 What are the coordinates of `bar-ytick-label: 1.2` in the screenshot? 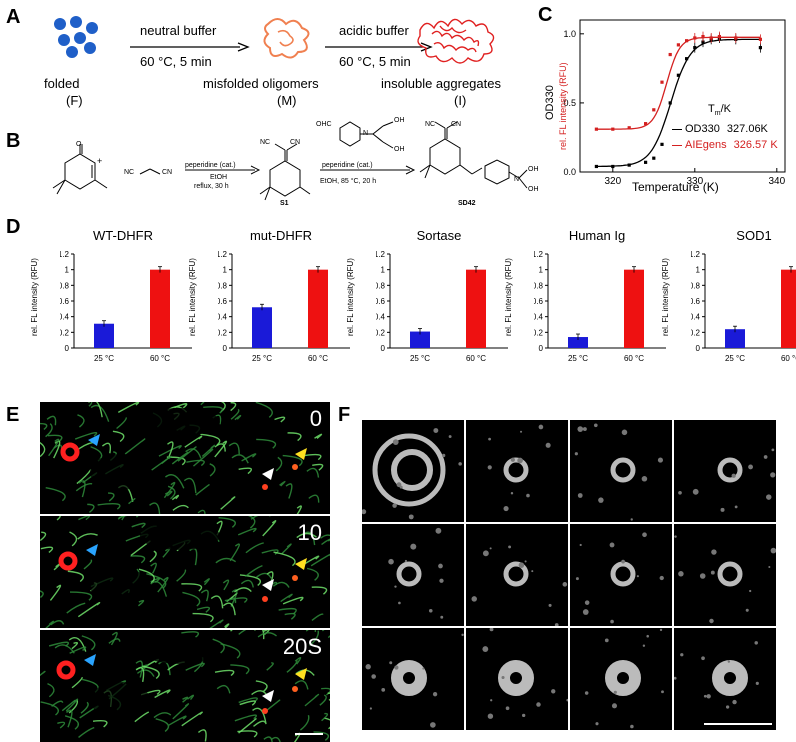 It's located at (223, 254).